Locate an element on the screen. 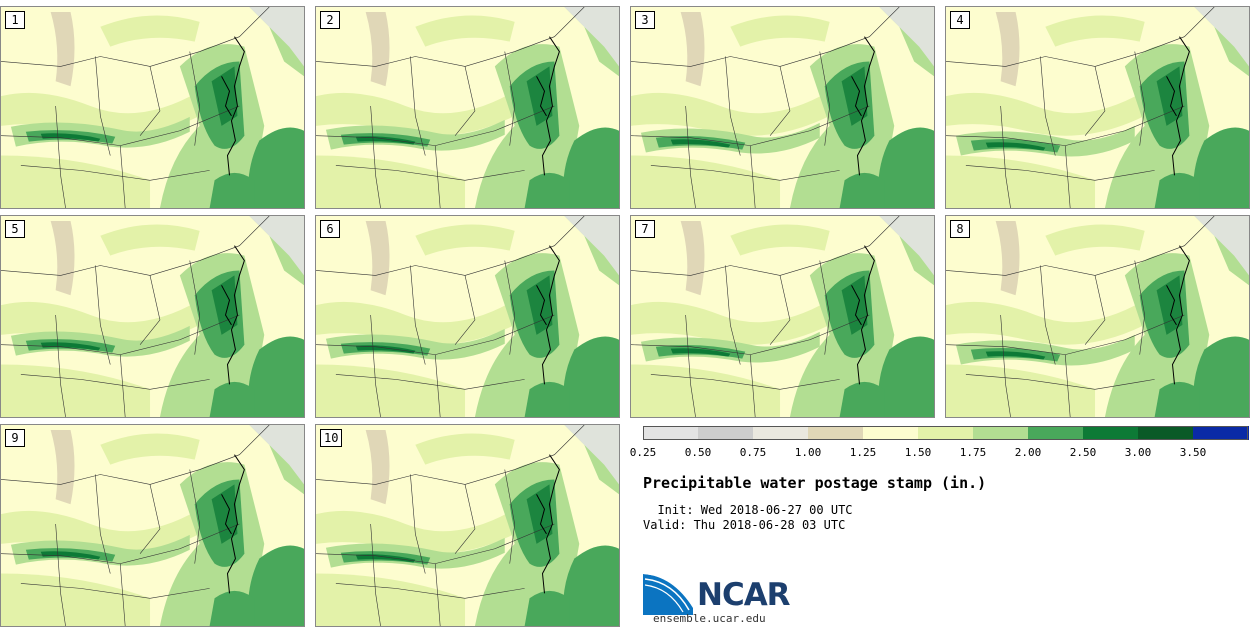  site-url: ensemble.ucar.edu is located at coordinates (709, 618).